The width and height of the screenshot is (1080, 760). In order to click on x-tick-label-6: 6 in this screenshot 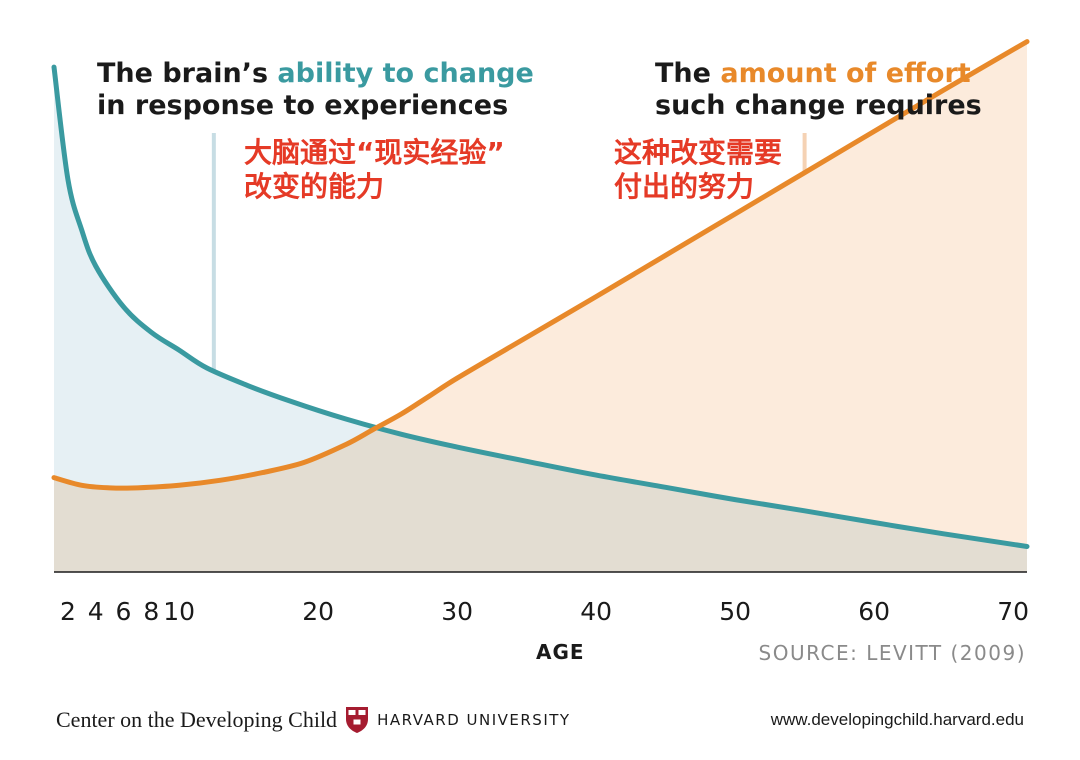, I will do `click(124, 611)`.